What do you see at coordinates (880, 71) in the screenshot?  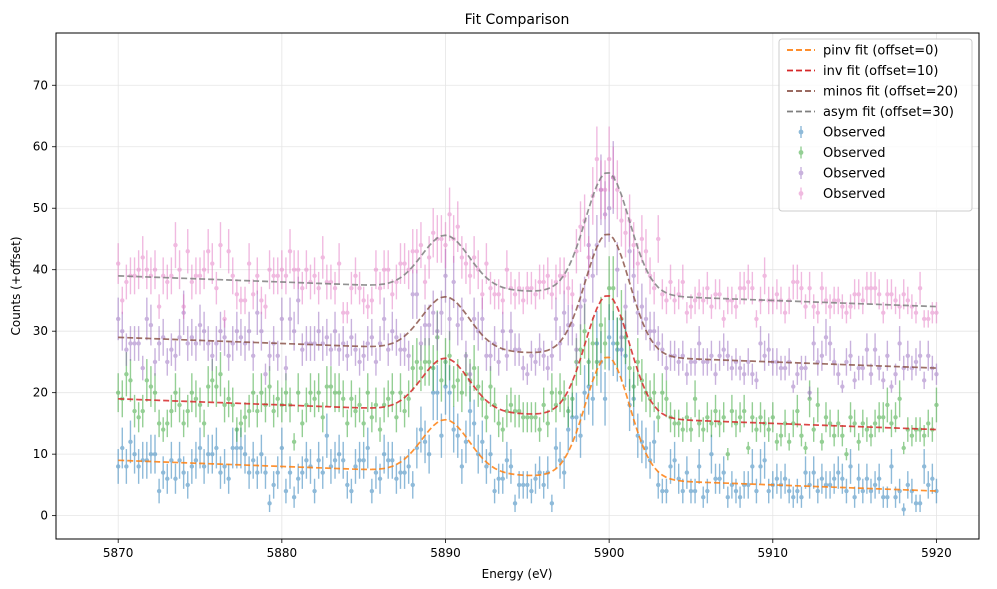 I see `legend-label: inv fit (offset=10)` at bounding box center [880, 71].